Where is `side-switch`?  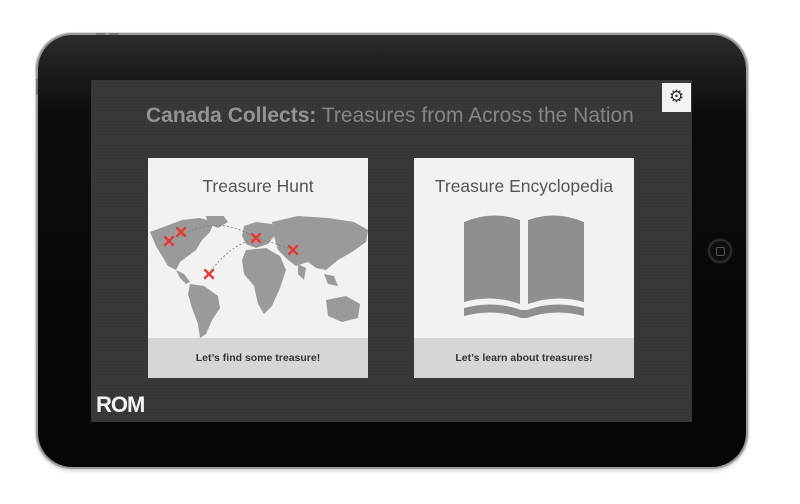 side-switch is located at coordinates (37, 87).